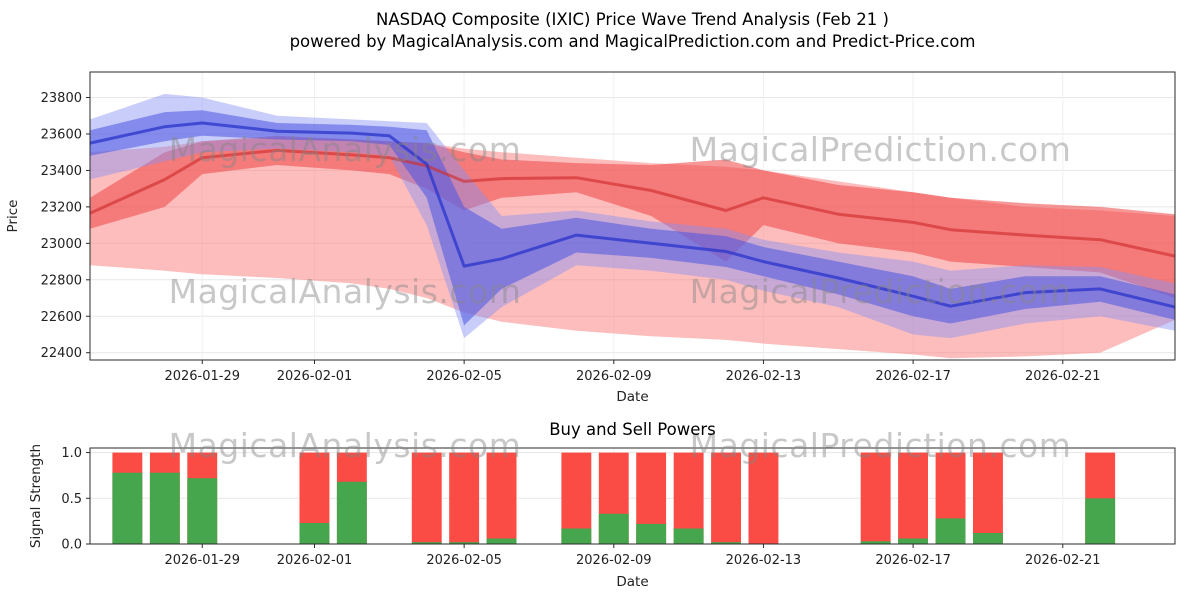 The width and height of the screenshot is (1200, 600). What do you see at coordinates (61, 171) in the screenshot?
I see `svg-text: 23400` at bounding box center [61, 171].